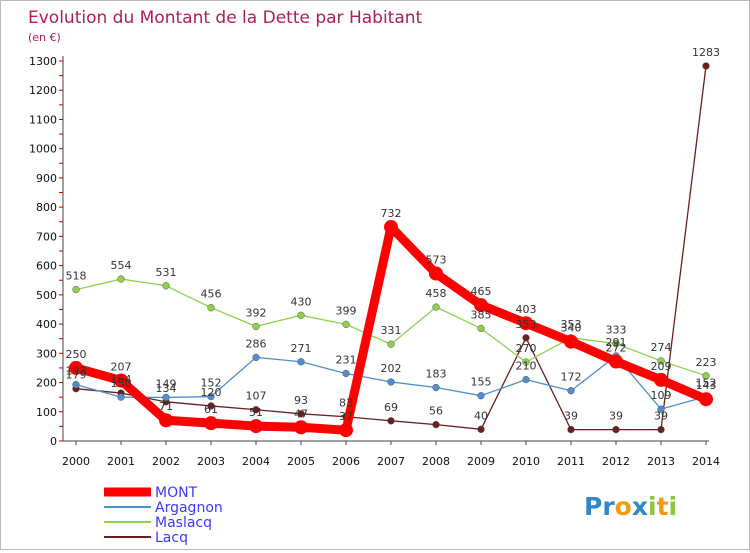 The image size is (750, 553). Describe the element at coordinates (256, 461) in the screenshot. I see `x-tick-label: 2004` at that location.